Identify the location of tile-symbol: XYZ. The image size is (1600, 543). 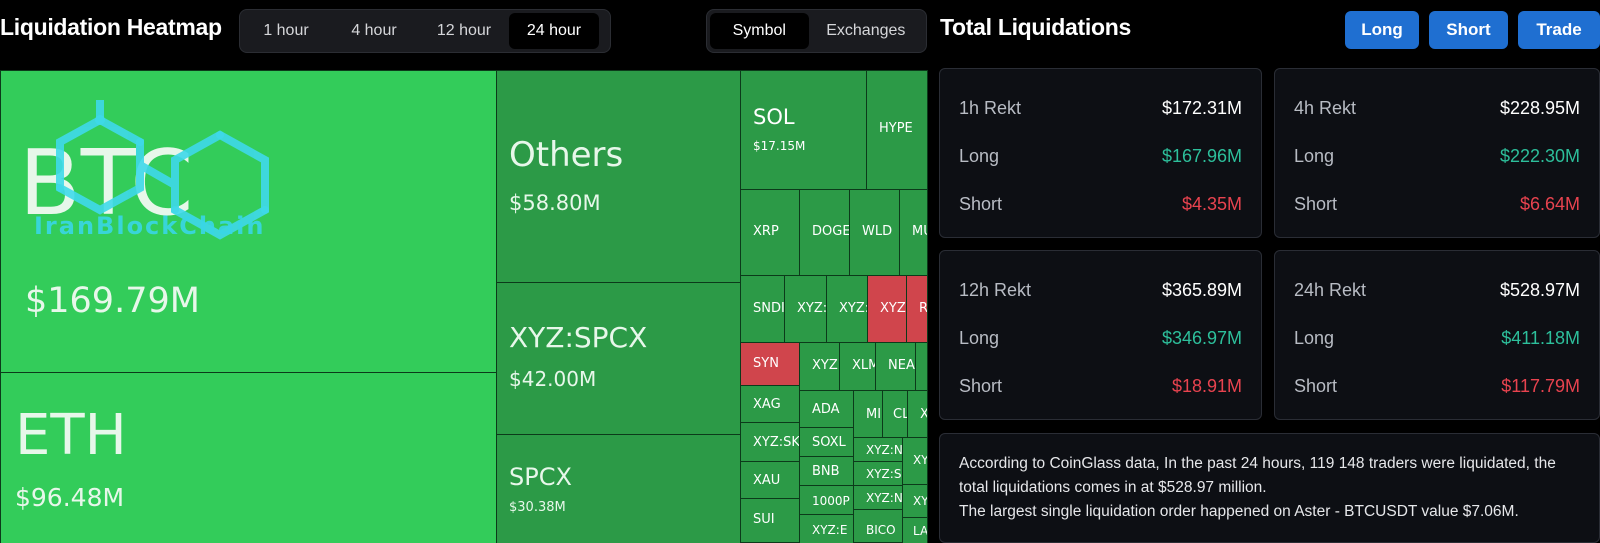
(825, 365).